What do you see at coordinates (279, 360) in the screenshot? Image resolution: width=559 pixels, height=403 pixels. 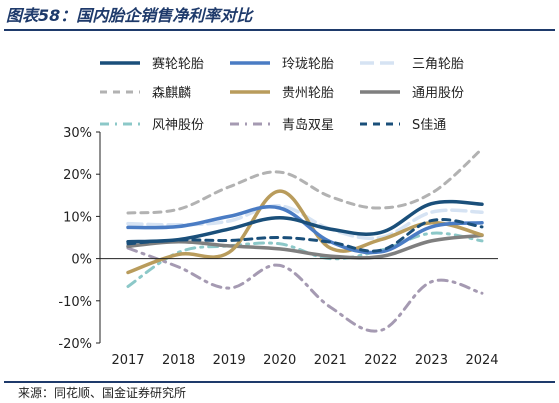 I see `x-tick-label: 2020` at bounding box center [279, 360].